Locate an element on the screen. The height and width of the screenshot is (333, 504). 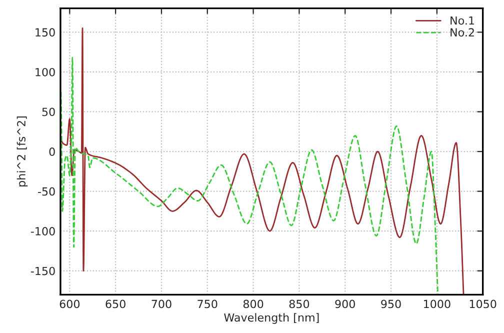
x-tick-label: 750 is located at coordinates (208, 304).